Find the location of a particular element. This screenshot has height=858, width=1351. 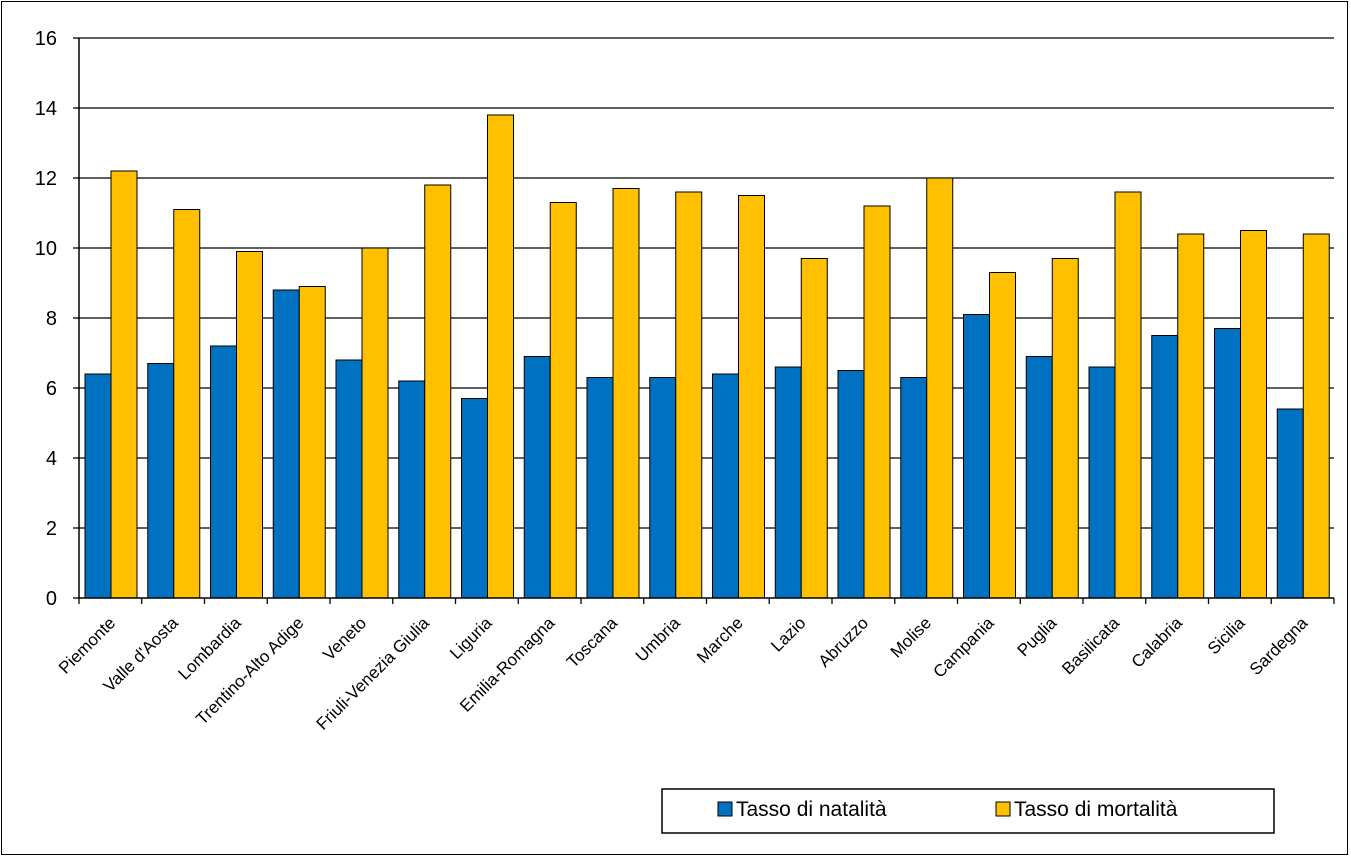

legend-label-mortalita: Tasso di mortalità is located at coordinates (1096, 809).